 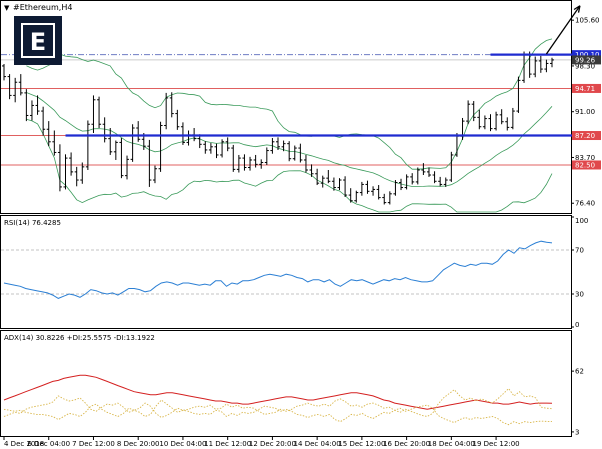 I want to click on price-y-tick-label: 91.00, so click(x=585, y=112).